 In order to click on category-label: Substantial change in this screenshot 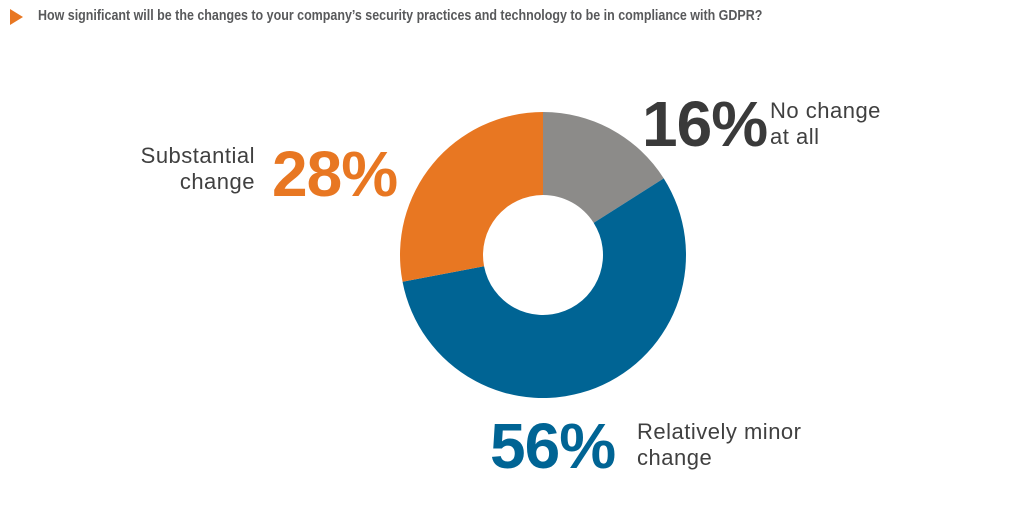, I will do `click(197, 168)`.